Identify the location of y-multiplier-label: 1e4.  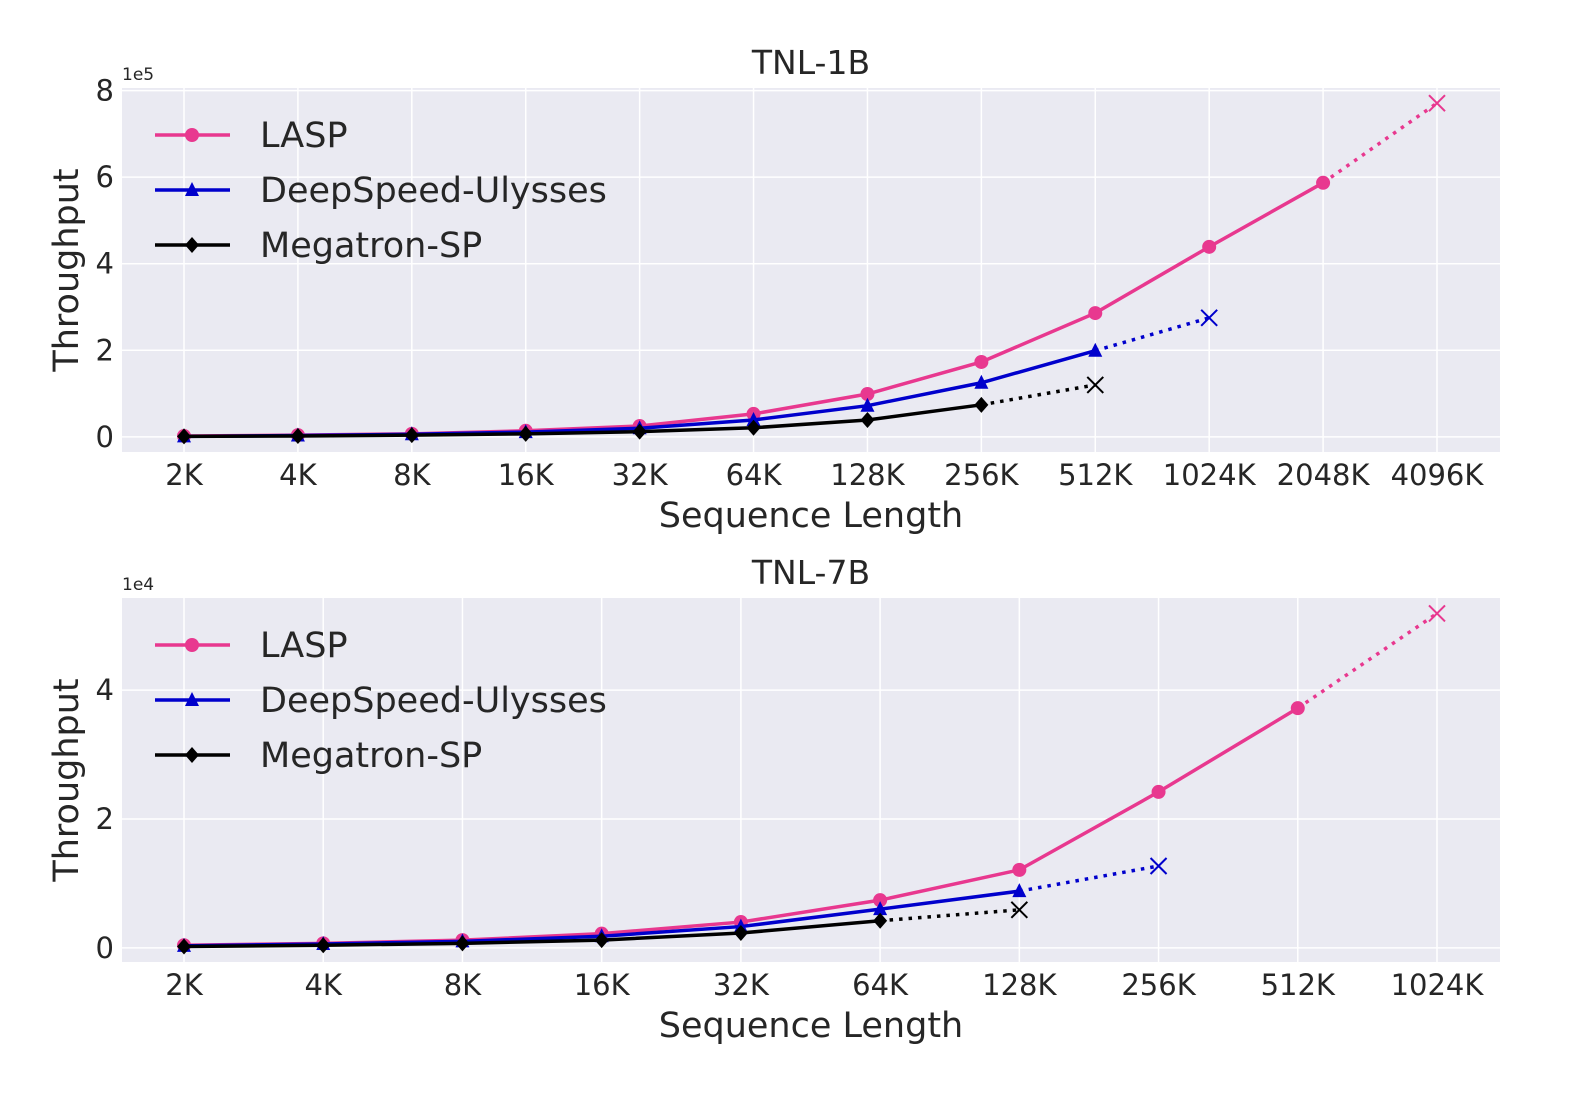
(138, 585).